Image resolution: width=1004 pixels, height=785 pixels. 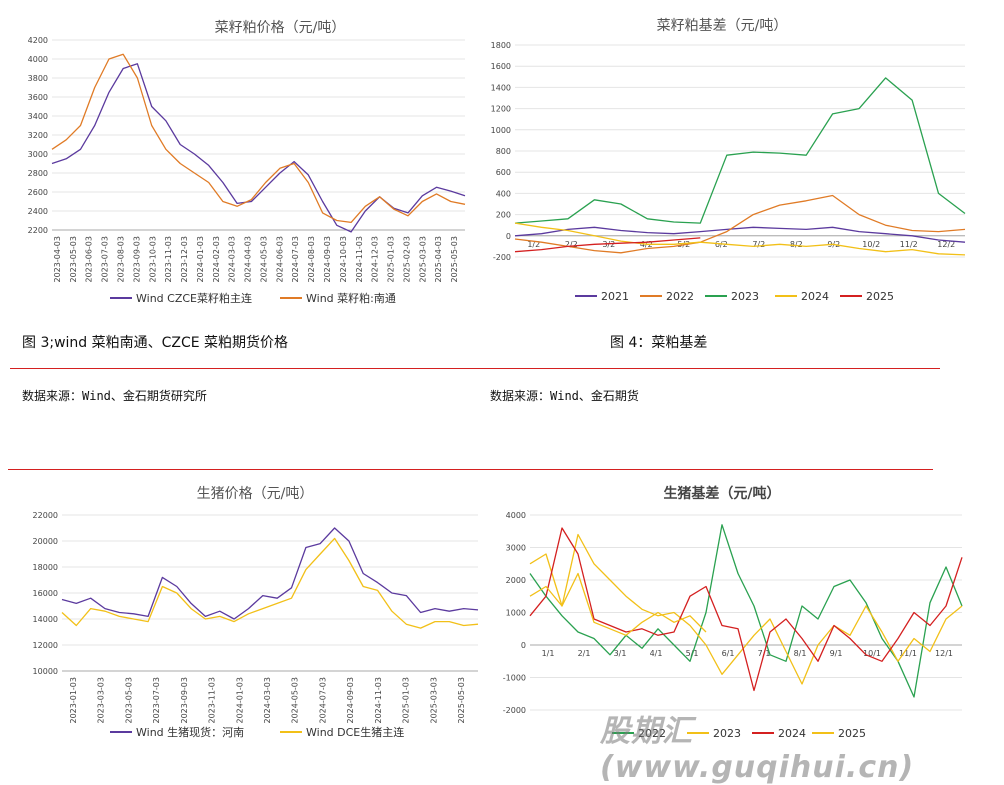 I want to click on watermark: 股期汇(www.guqihui.cn), so click(x=757, y=749).